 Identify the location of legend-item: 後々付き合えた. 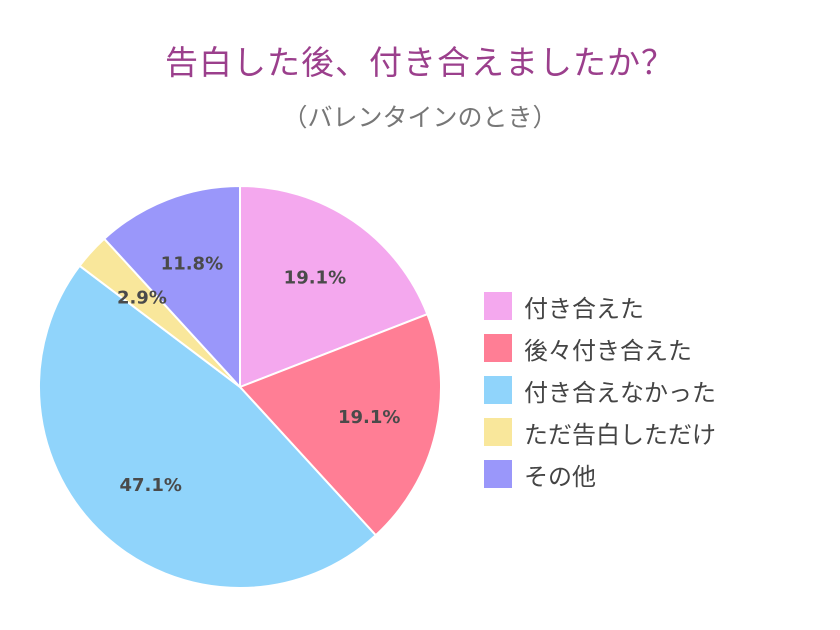
(600, 348).